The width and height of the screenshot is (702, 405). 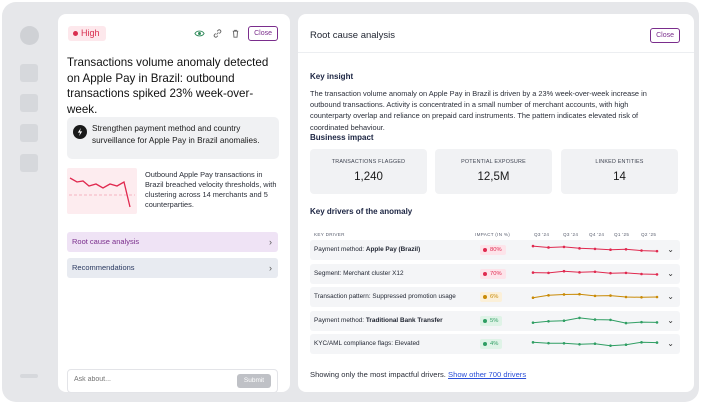 What do you see at coordinates (368, 177) in the screenshot?
I see `metric-value: 1,240` at bounding box center [368, 177].